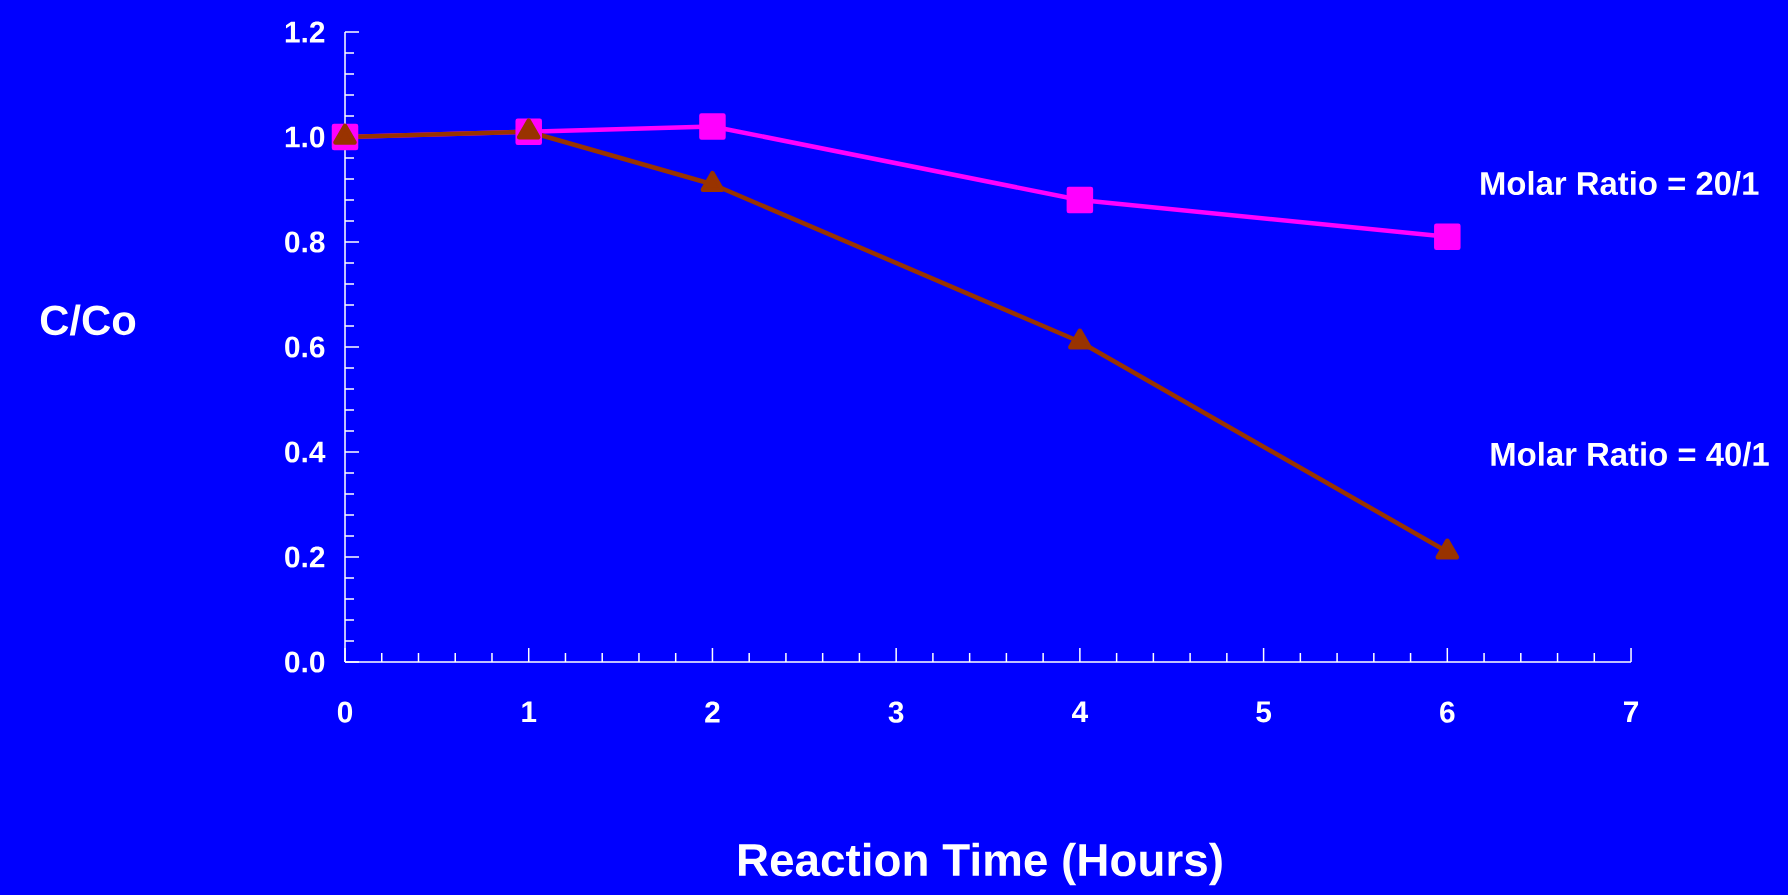 The width and height of the screenshot is (1788, 895). Describe the element at coordinates (305, 347) in the screenshot. I see `y-tick-label: 0.6` at that location.